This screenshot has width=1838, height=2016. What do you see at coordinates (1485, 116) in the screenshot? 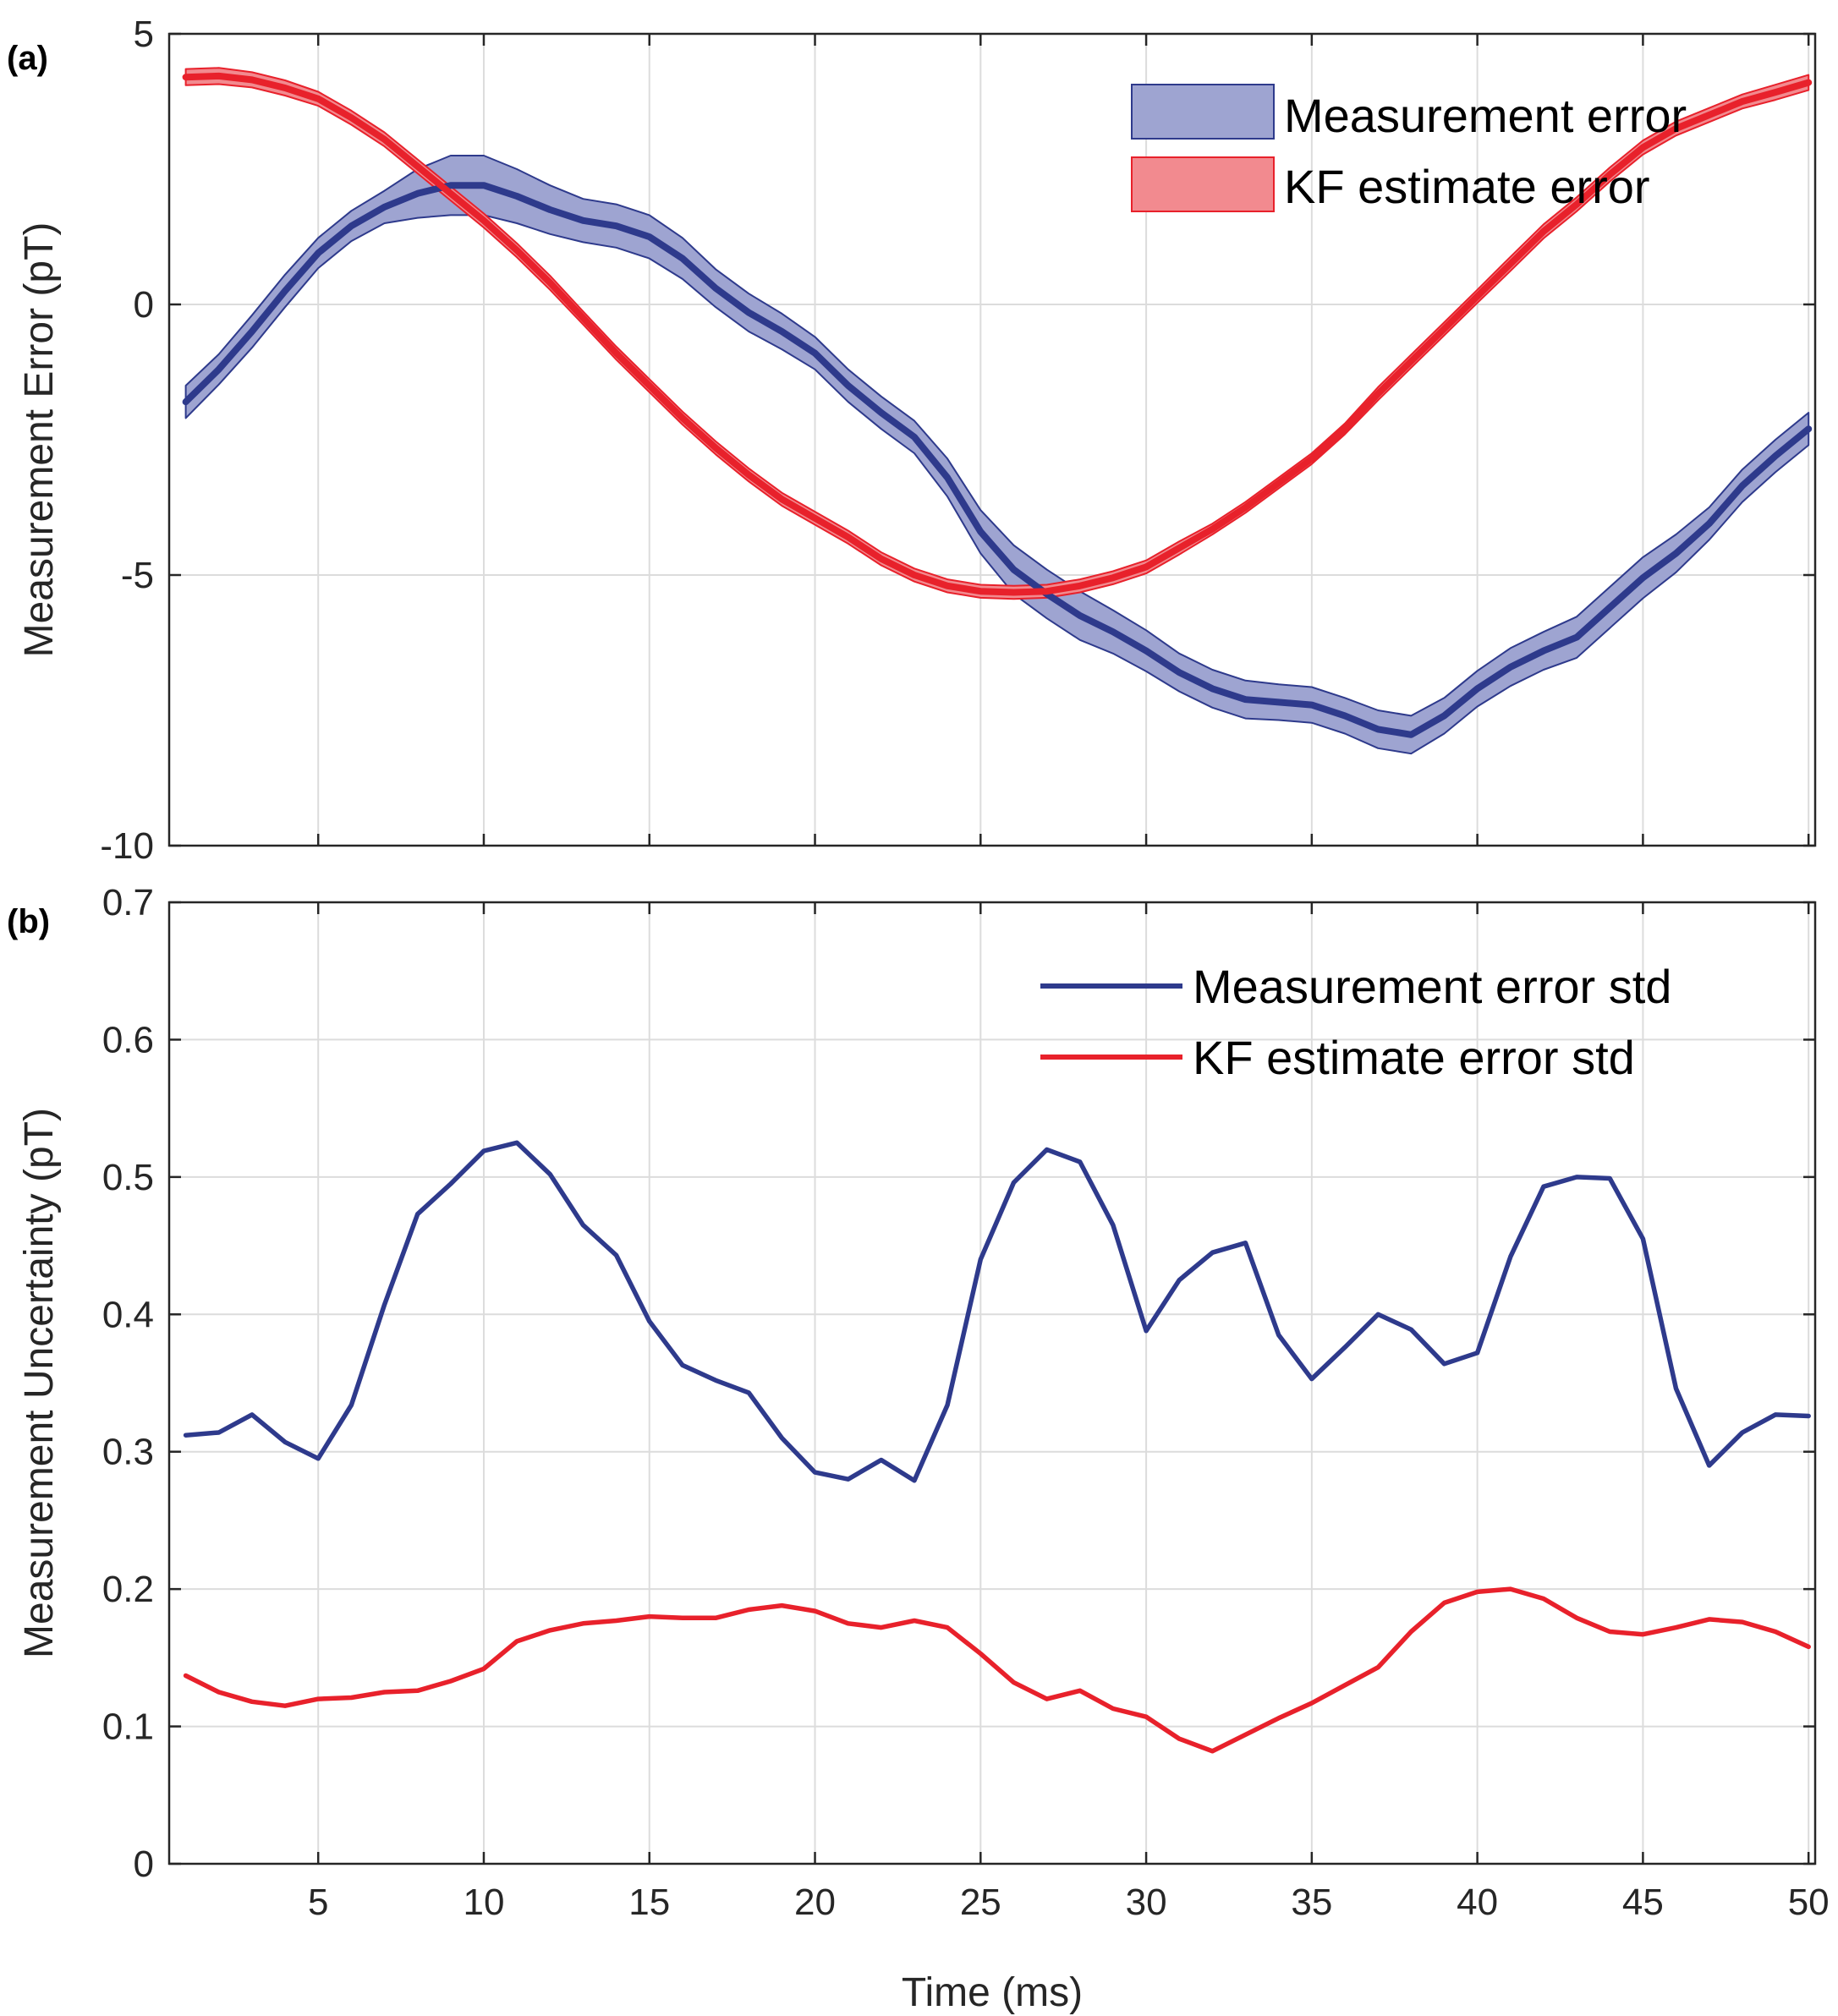
I see `legend-label-measurement-error: Measurement error` at bounding box center [1485, 116].